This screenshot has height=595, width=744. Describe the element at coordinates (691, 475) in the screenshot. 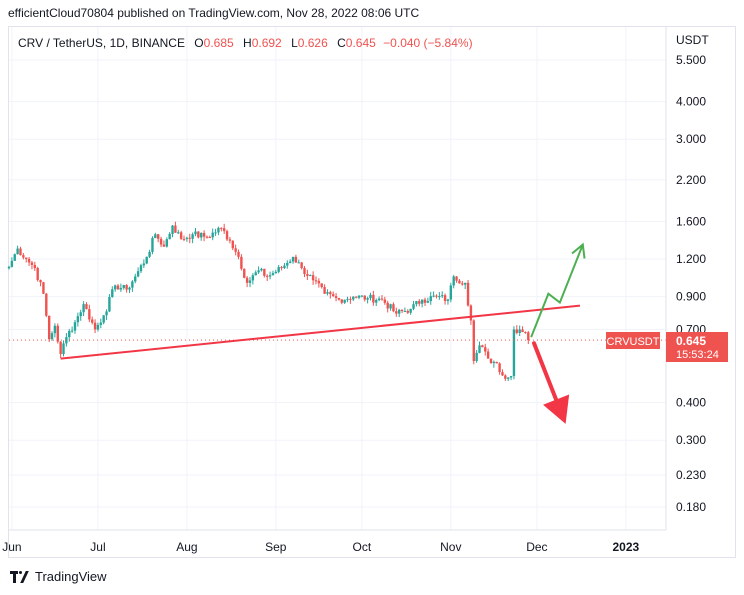

I see `y-tick-label: 0.230` at that location.